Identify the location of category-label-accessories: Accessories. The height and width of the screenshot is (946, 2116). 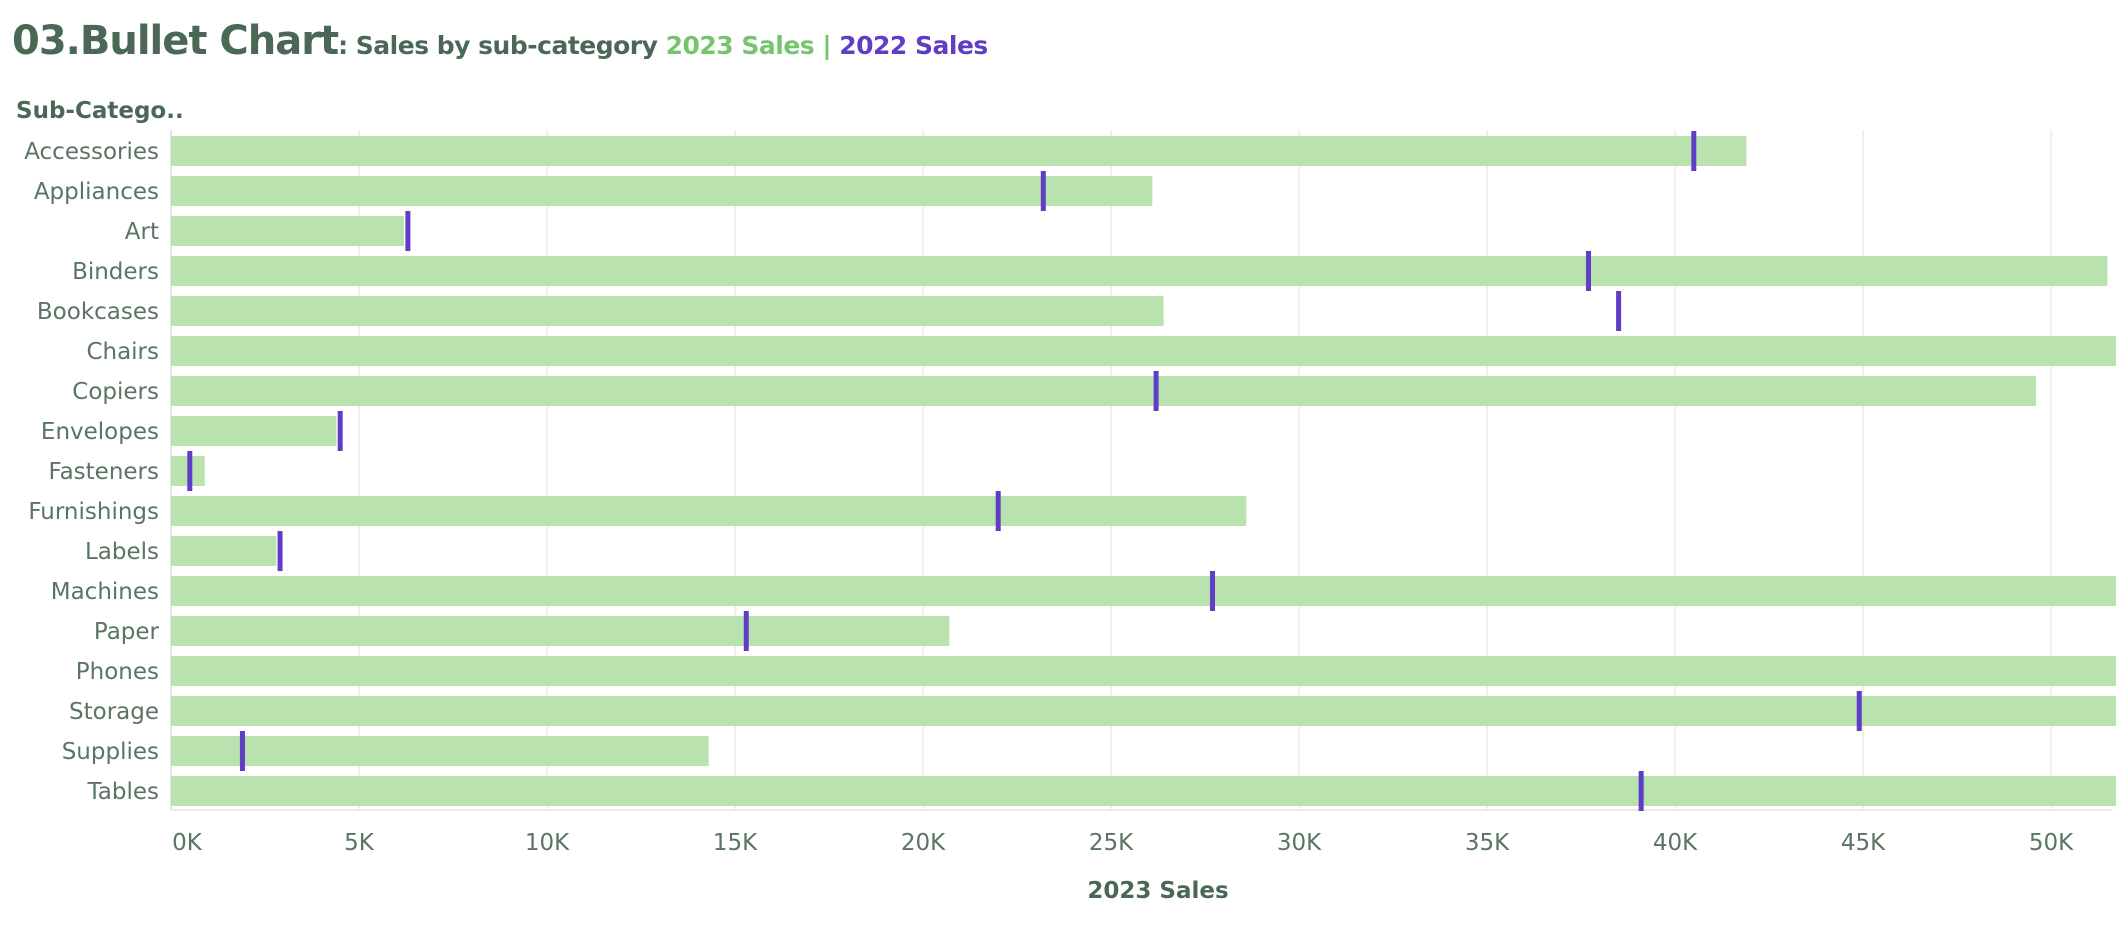
(91, 152).